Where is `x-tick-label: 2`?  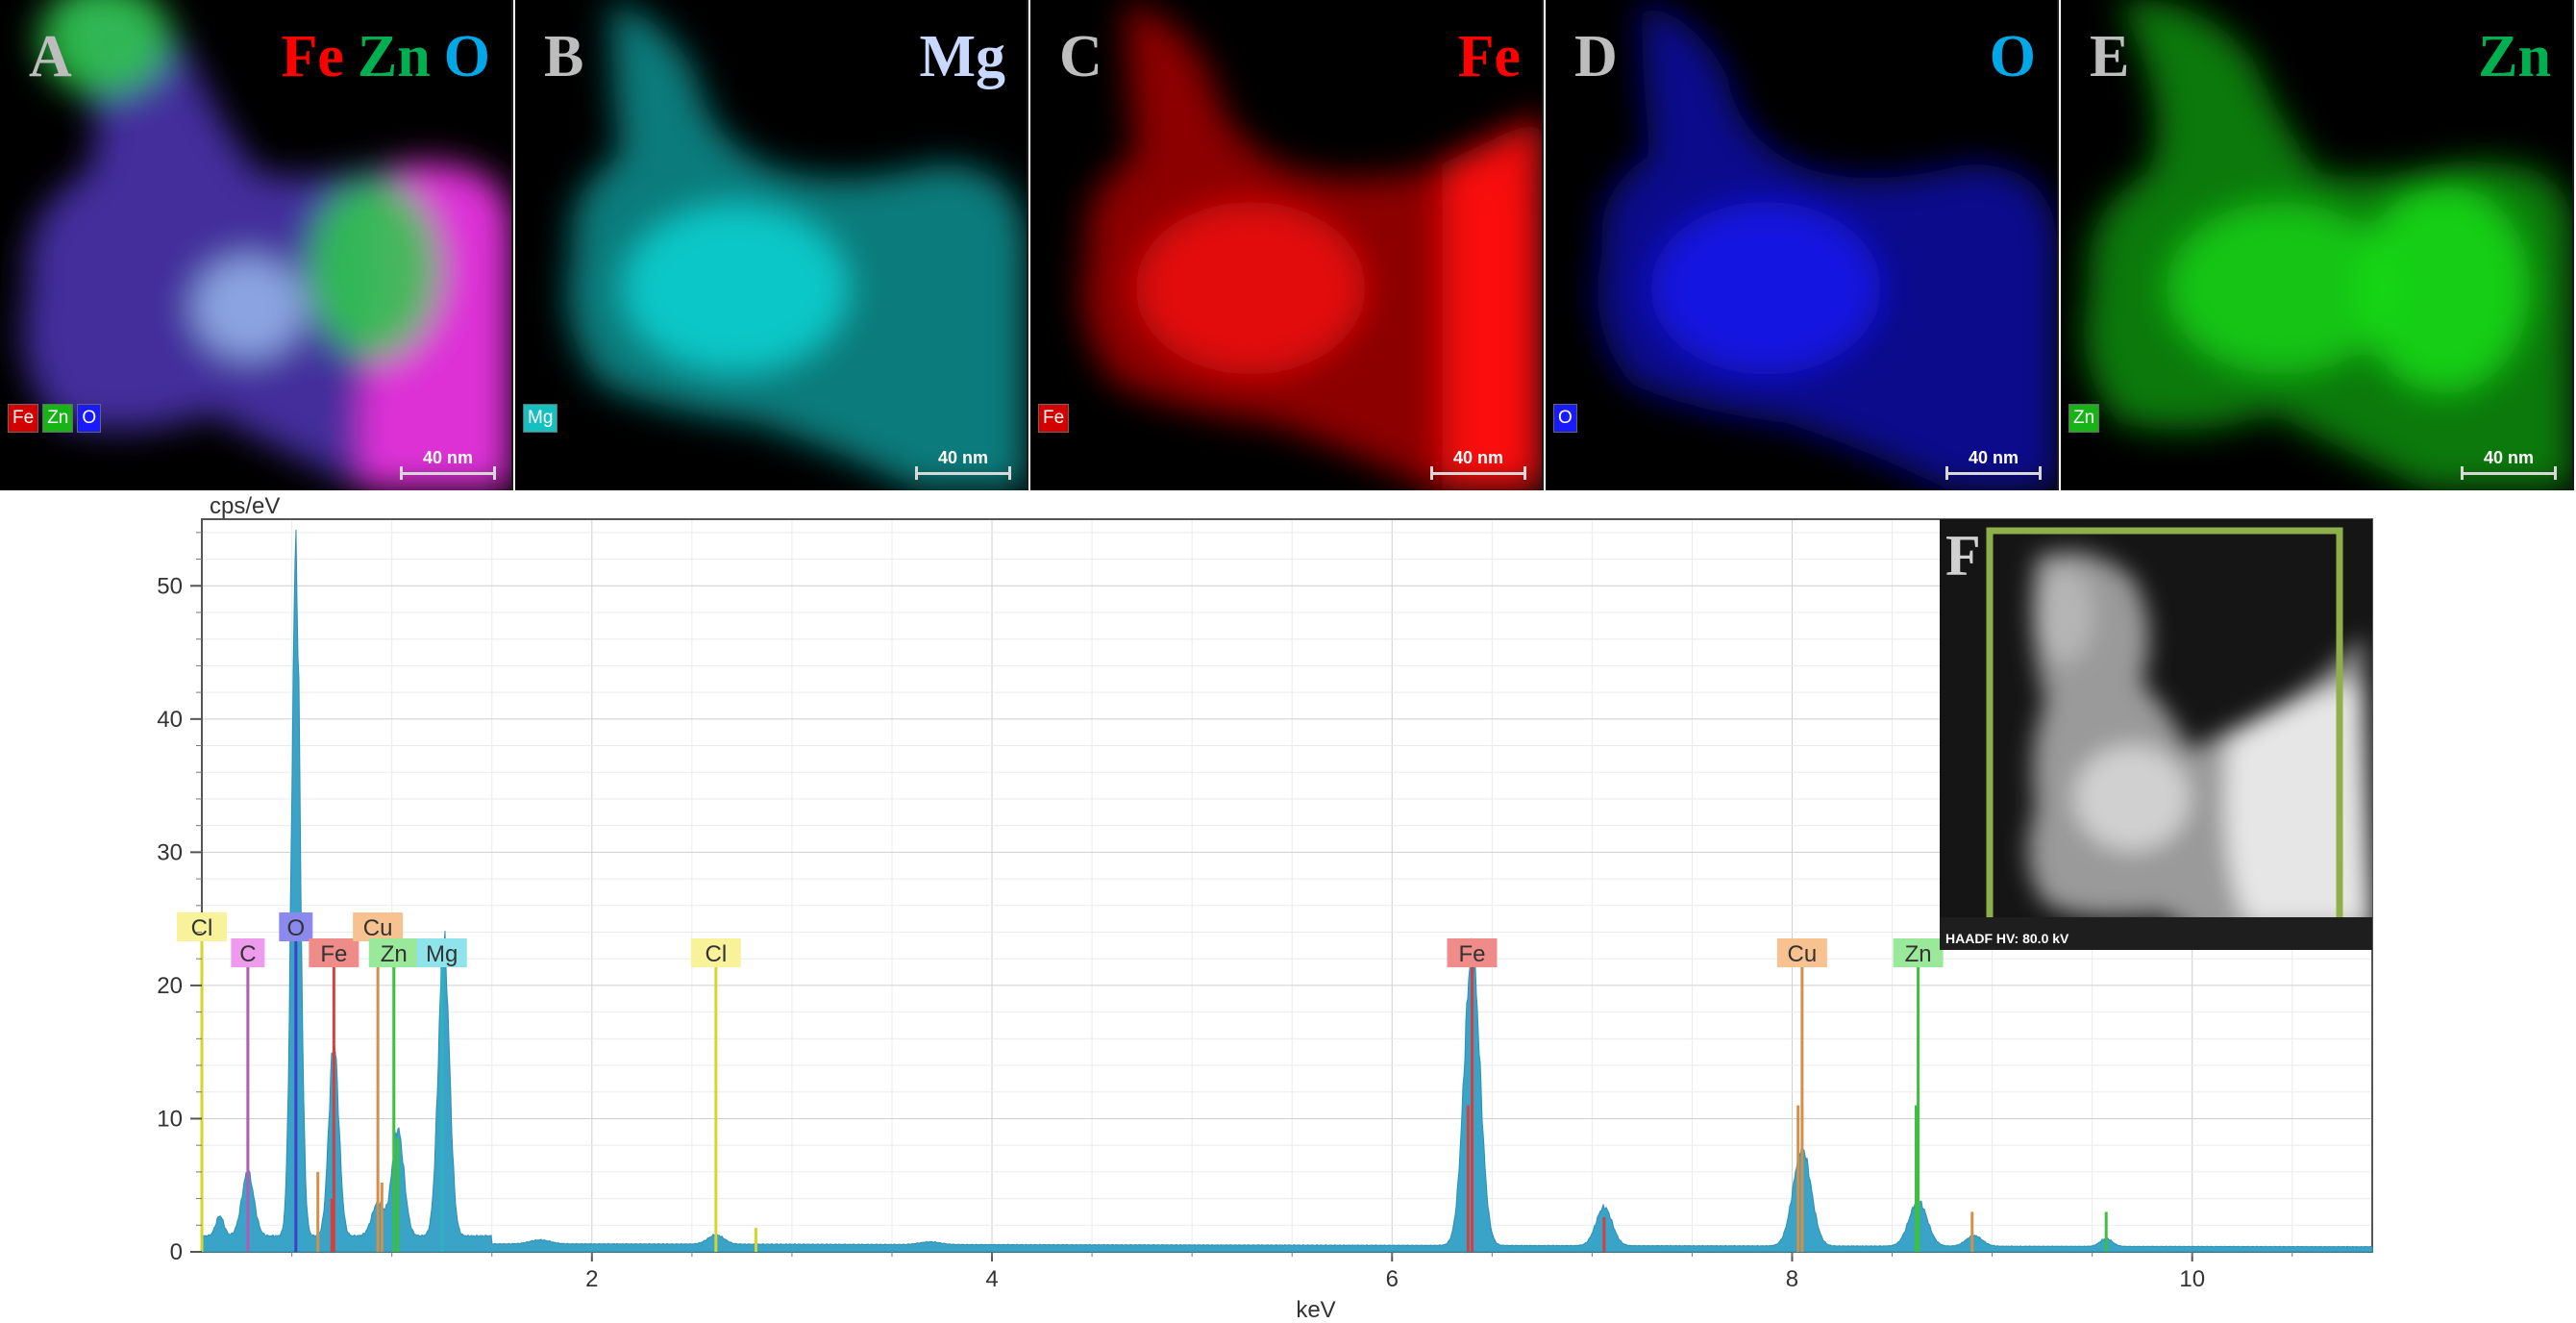 x-tick-label: 2 is located at coordinates (592, 1279).